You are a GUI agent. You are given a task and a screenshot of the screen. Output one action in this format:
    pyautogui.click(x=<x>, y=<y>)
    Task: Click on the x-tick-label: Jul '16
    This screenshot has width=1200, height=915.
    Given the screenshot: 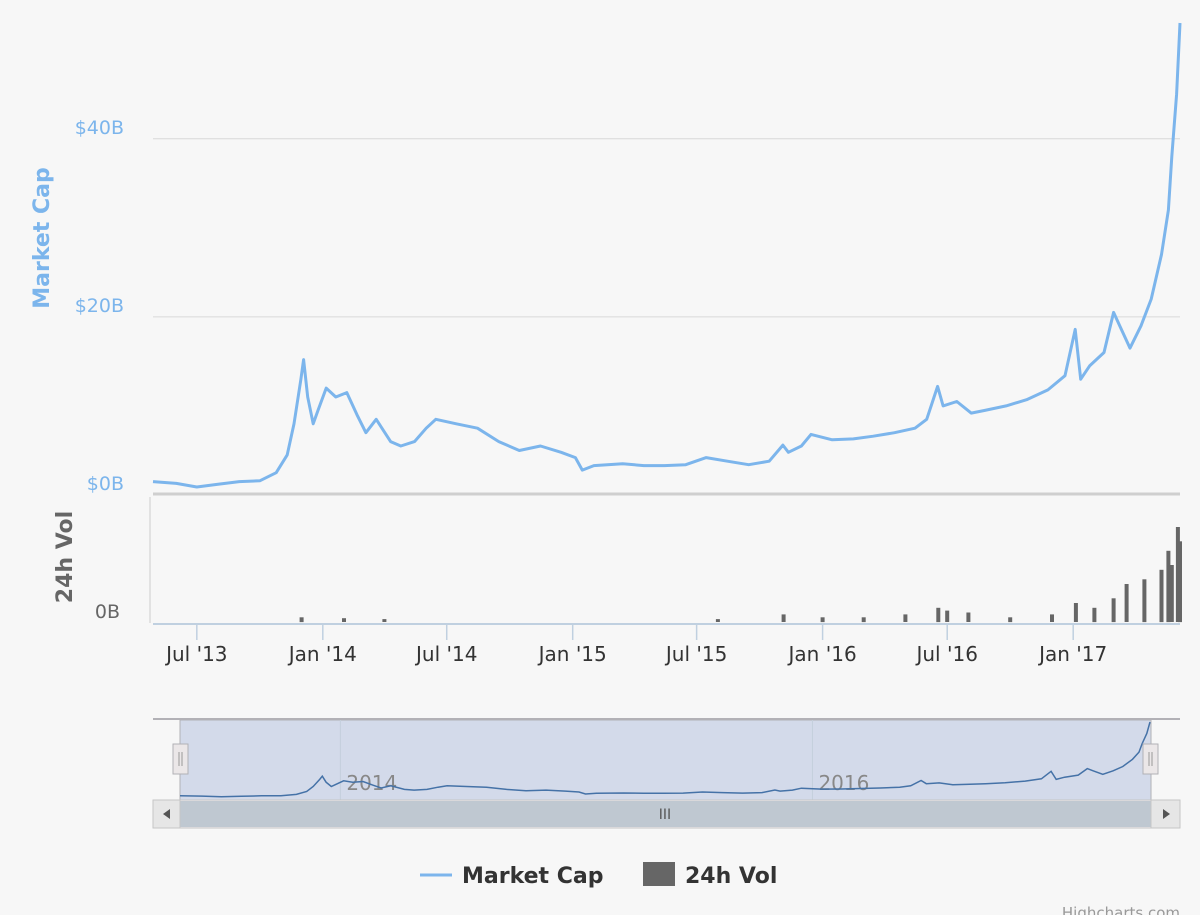 What is the action you would take?
    pyautogui.click(x=945, y=654)
    